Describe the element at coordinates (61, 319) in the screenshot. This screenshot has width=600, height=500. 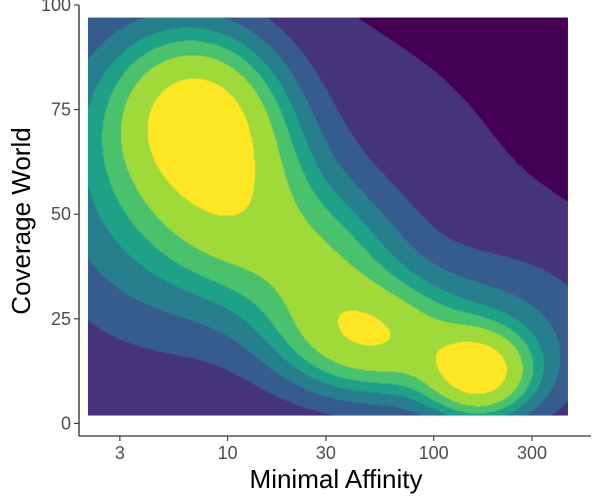
I see `y-tick-label: 25` at that location.